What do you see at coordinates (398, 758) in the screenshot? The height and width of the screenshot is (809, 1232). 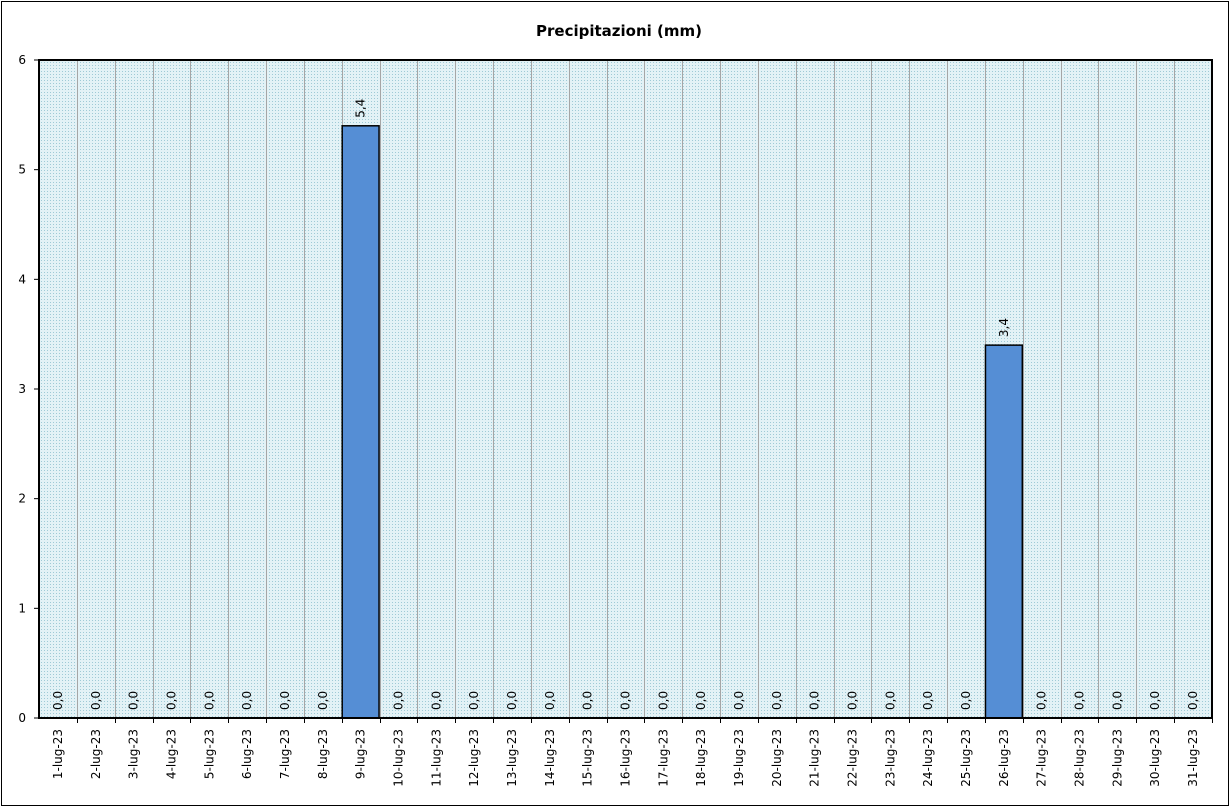 I see `category-label: 10-lug-23` at bounding box center [398, 758].